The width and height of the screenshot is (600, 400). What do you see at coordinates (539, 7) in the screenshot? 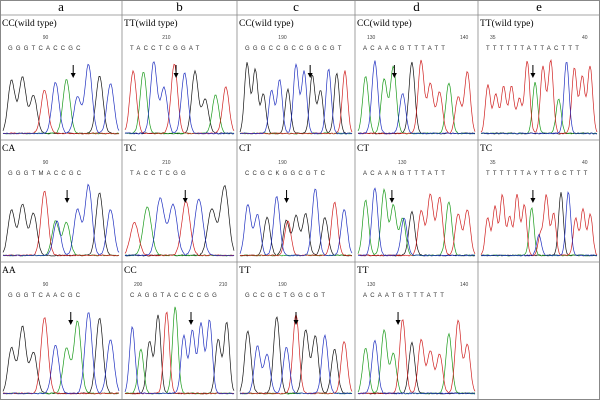
I see `column-header: e` at bounding box center [539, 7].